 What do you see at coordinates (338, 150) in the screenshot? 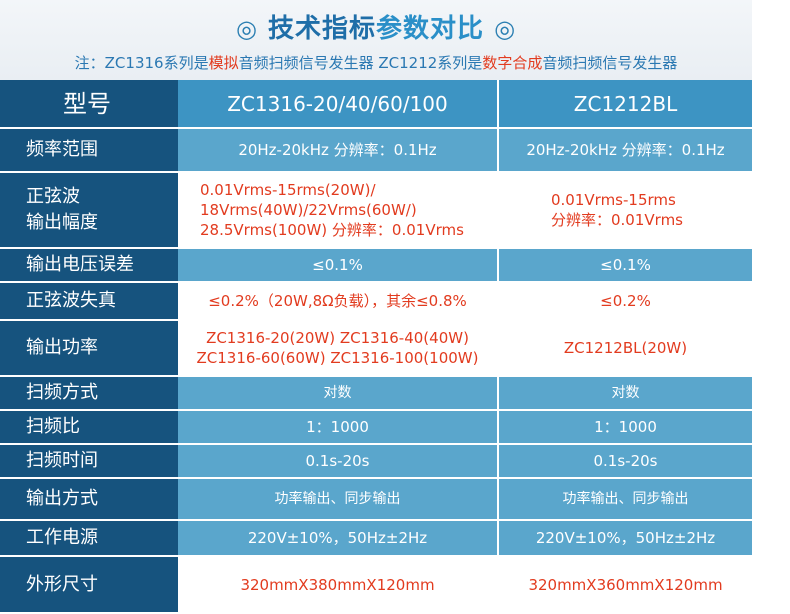
I see `cell-zc1316: 20Hz-20kHz 分辨率：0.1Hz` at bounding box center [338, 150].